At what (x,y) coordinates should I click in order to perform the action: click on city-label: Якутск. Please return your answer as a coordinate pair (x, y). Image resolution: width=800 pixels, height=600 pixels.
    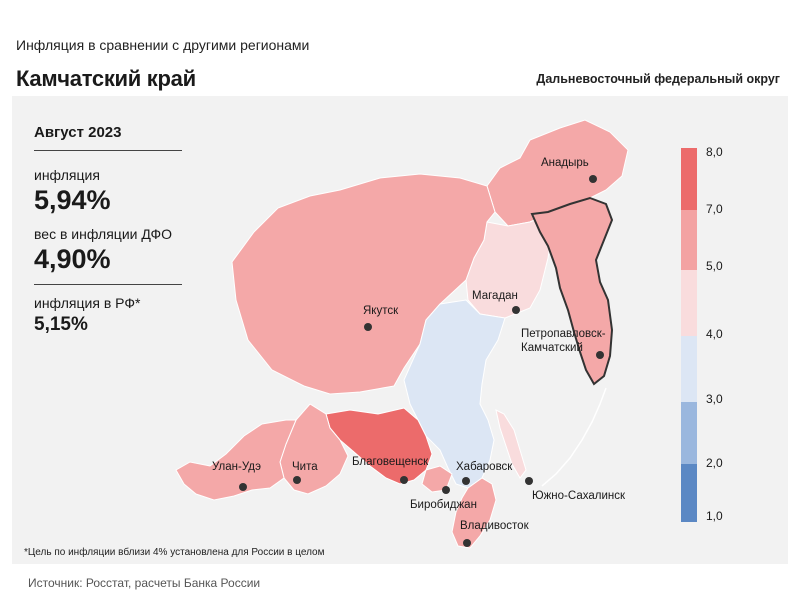
    Looking at the image, I should click on (381, 311).